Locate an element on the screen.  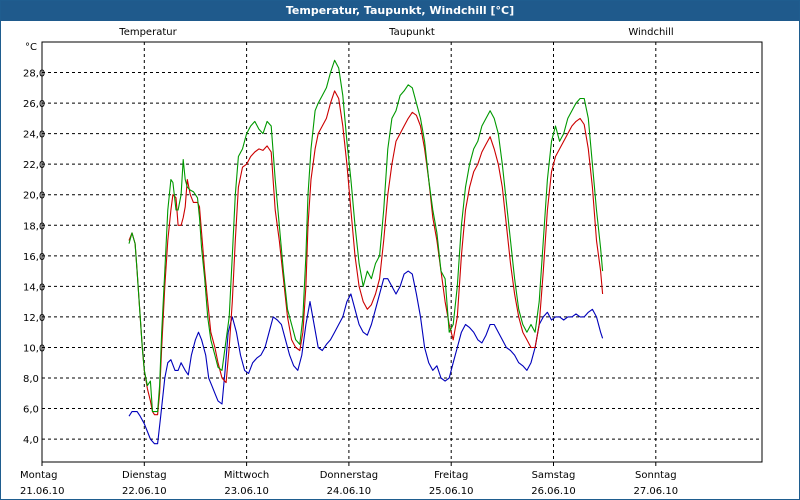
legend: Temperatur Taupunkt Windchill is located at coordinates (395, 32).